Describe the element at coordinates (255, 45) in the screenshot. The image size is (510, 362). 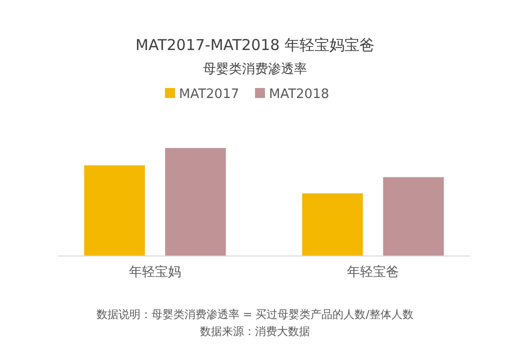
I see `chart-title: MAT2017-MAT2018 年轻宝妈宝爸` at that location.